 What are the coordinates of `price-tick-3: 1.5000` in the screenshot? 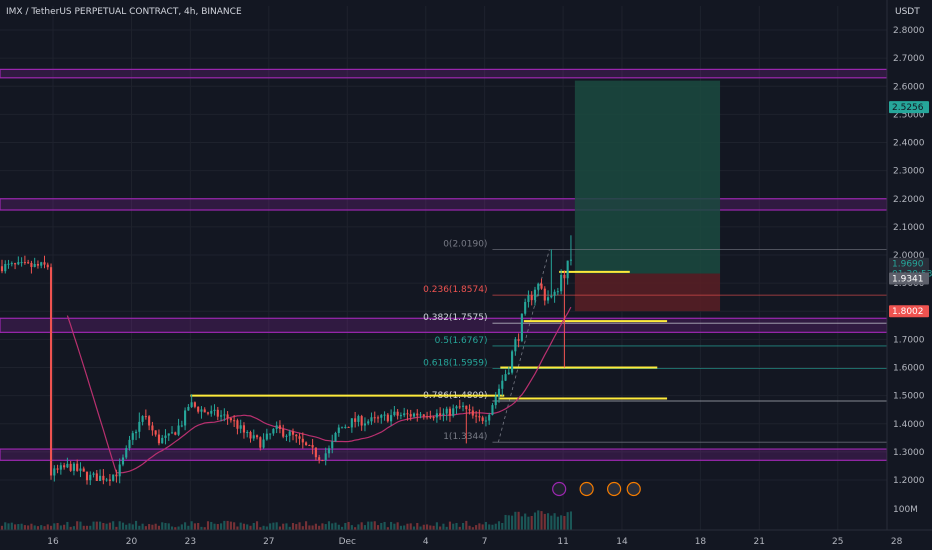 It's located at (909, 397).